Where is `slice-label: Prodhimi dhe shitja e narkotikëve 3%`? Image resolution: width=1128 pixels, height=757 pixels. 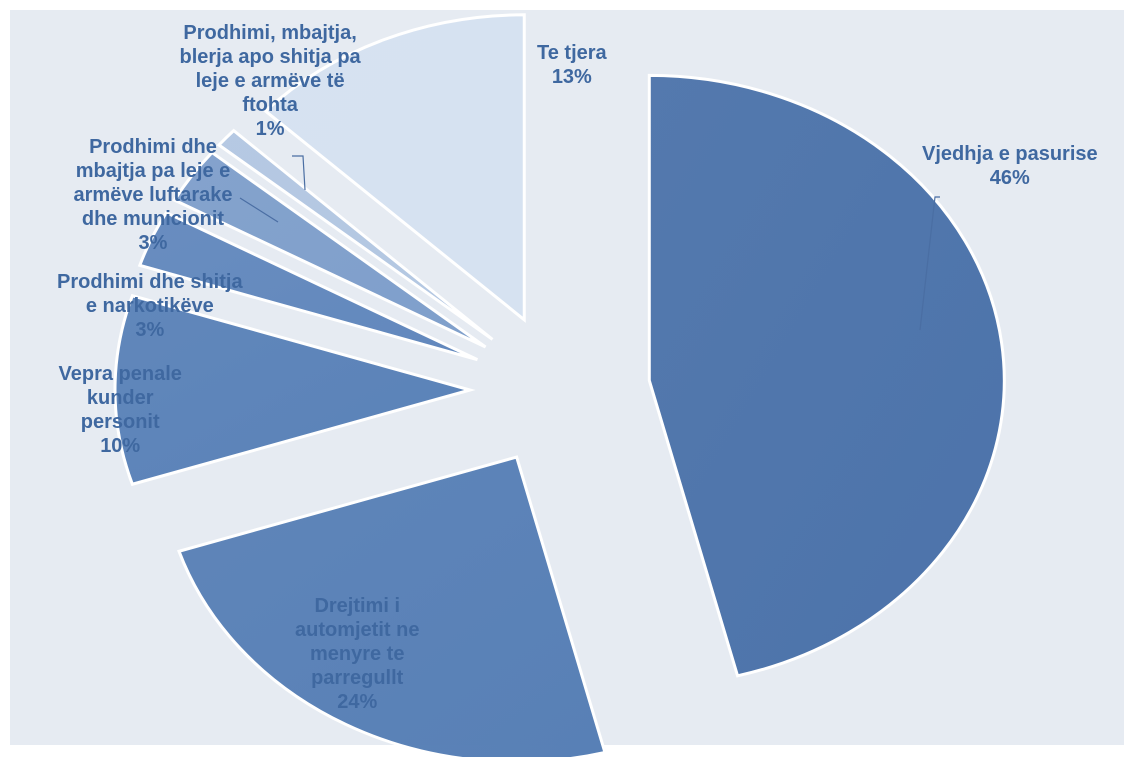 slice-label: Prodhimi dhe shitja e narkotikëve 3% is located at coordinates (150, 306).